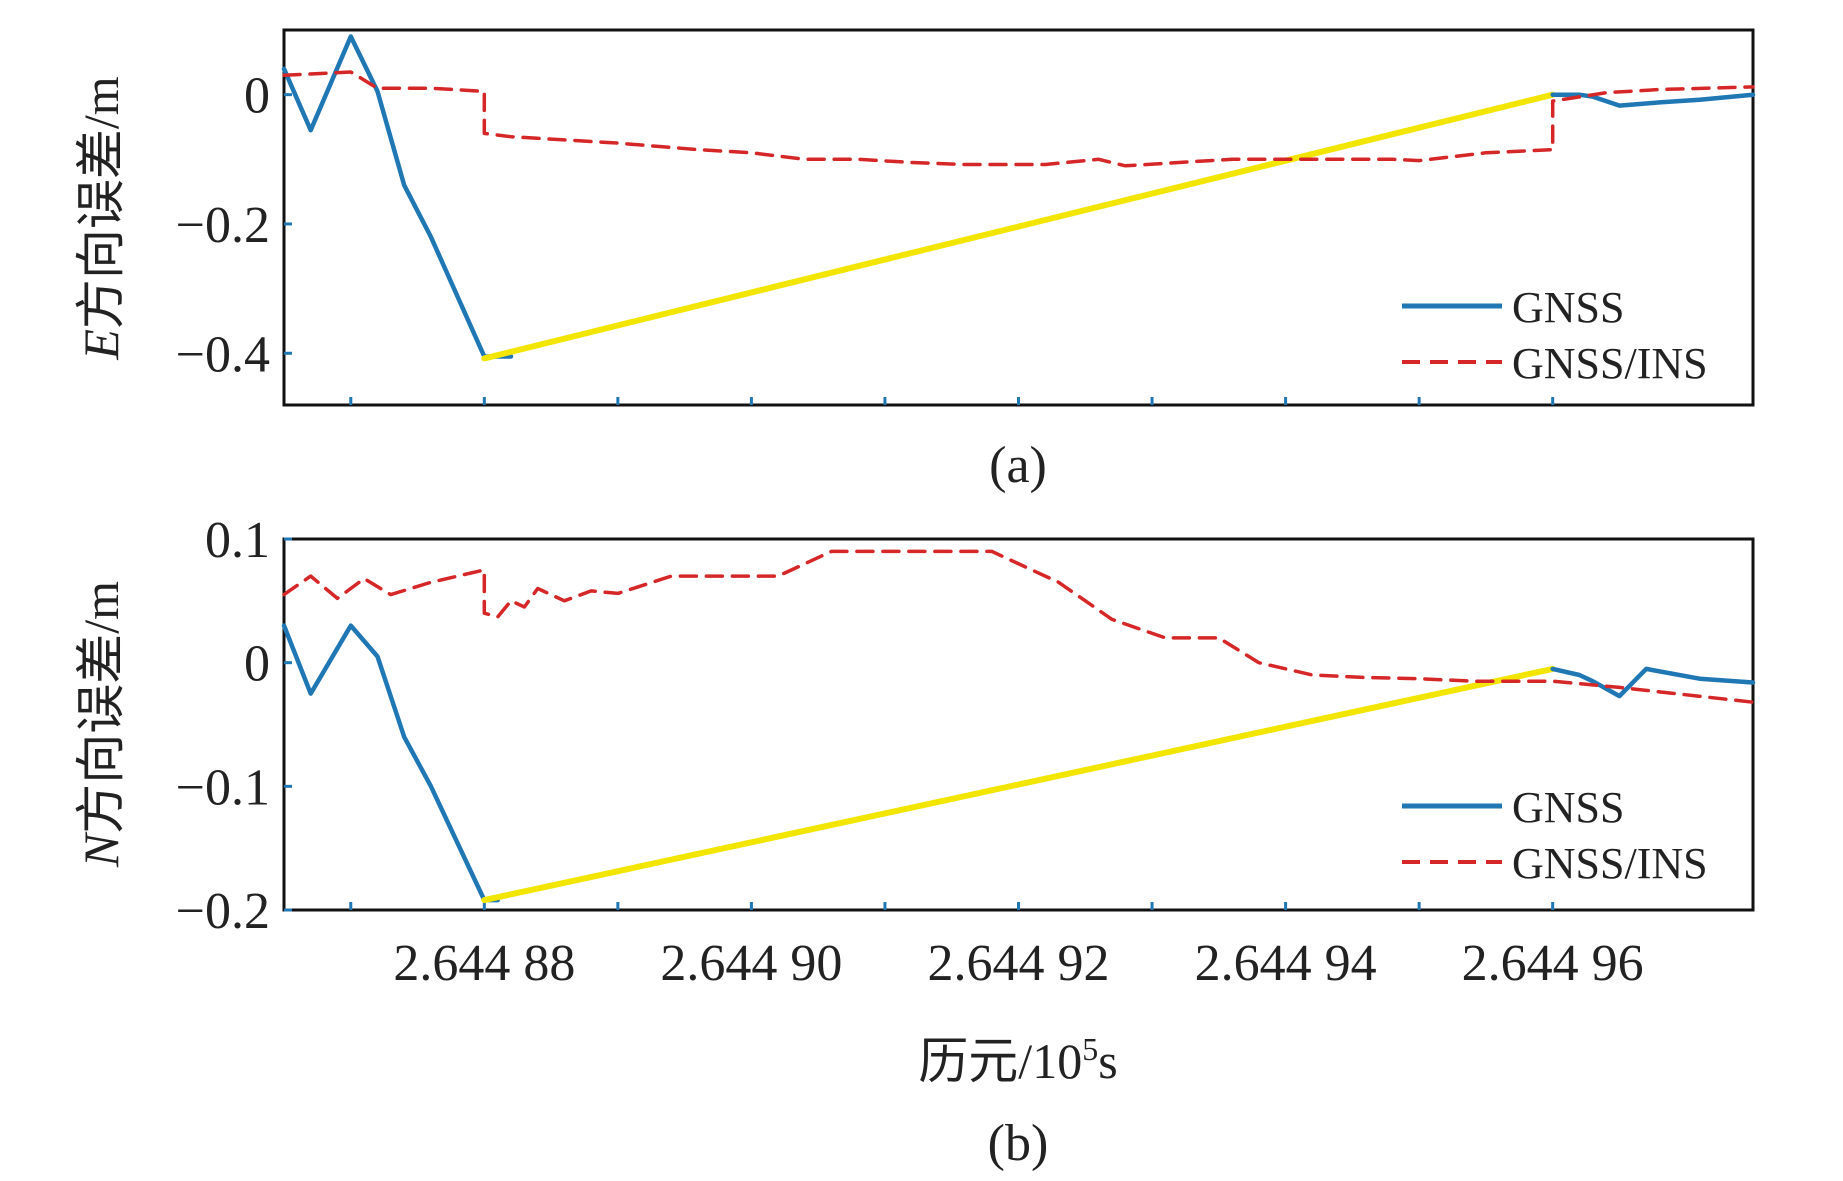  Describe the element at coordinates (390, 763) in the screenshot. I see `panel-b-series-gnss` at that location.